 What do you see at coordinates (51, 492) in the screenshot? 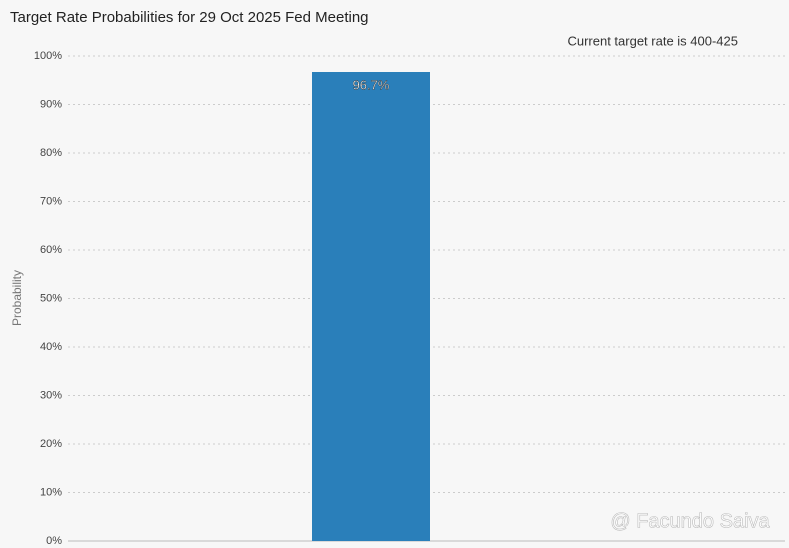
I see `y-tick-label: 10%` at bounding box center [51, 492].